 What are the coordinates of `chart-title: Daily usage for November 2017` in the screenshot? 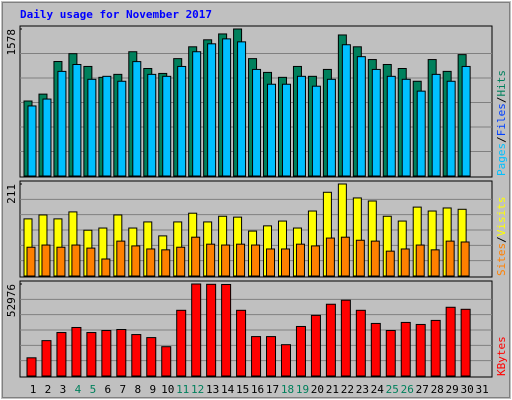 It's located at (116, 14).